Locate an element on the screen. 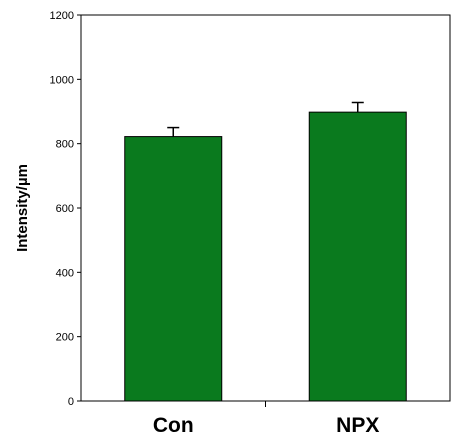 This screenshot has width=454, height=440. y-tick-label: 800 is located at coordinates (65, 145).